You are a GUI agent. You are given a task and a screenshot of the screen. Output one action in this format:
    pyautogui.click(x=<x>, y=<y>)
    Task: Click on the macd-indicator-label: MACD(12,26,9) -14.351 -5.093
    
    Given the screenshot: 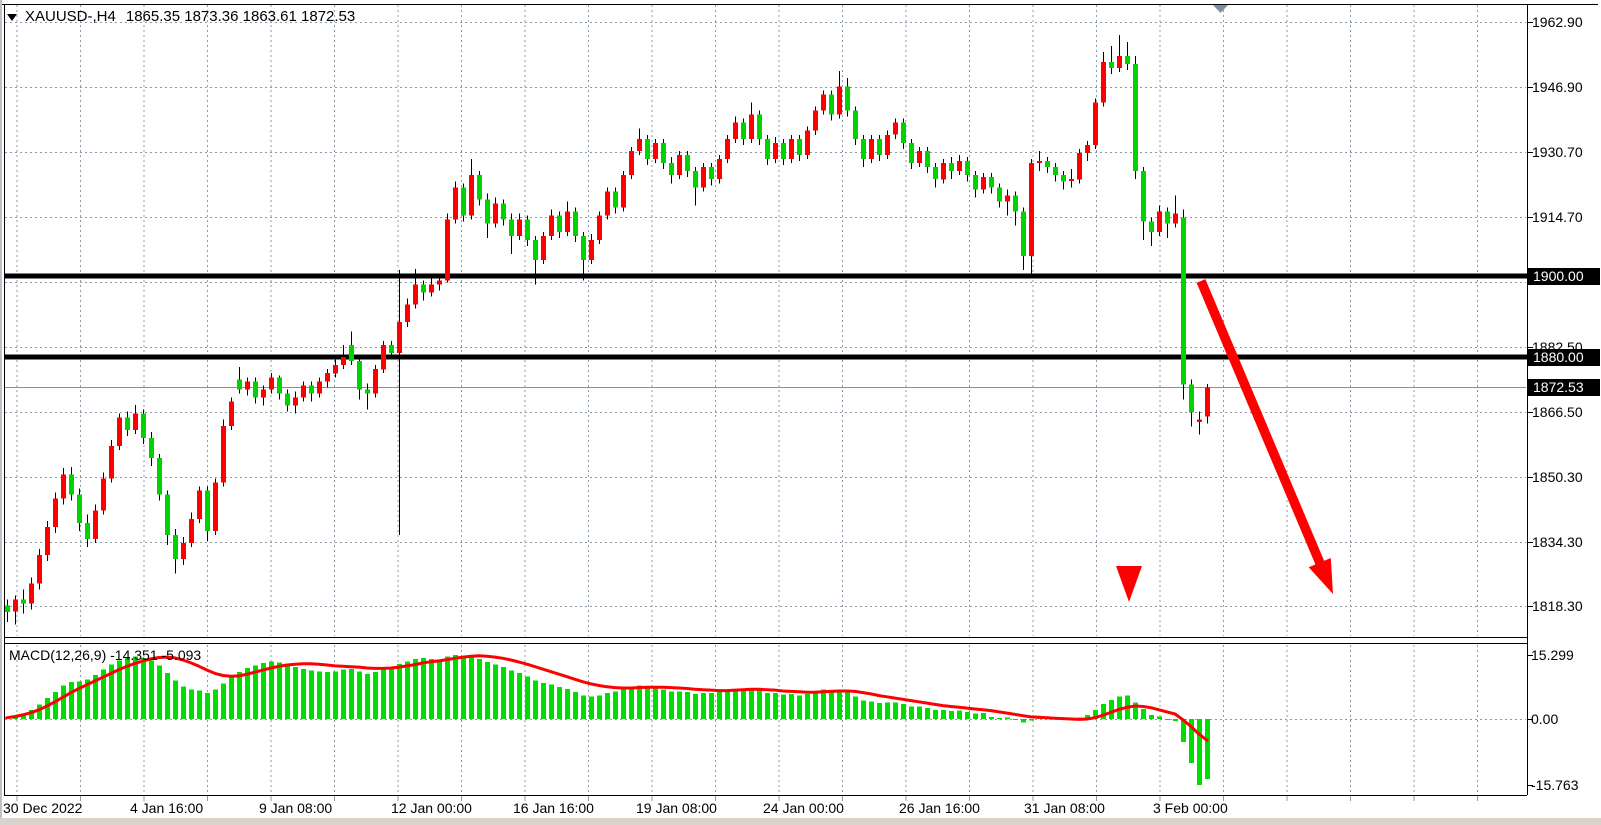 What is the action you would take?
    pyautogui.click(x=105, y=655)
    